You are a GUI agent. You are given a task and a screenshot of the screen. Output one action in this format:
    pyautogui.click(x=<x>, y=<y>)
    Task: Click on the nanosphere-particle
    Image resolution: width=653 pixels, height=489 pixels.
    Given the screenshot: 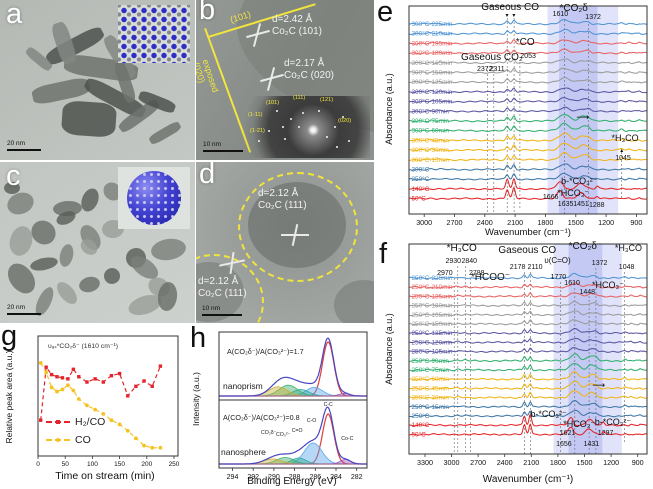 What is the action you would take?
    pyautogui.click(x=90, y=200)
    